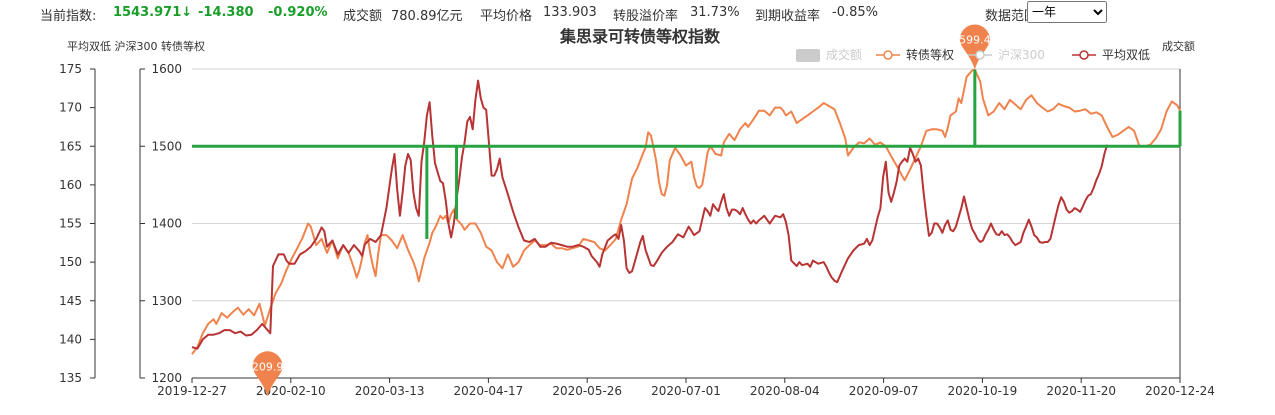  I want to click on inner-y-tick-label: 1200, so click(166, 378).